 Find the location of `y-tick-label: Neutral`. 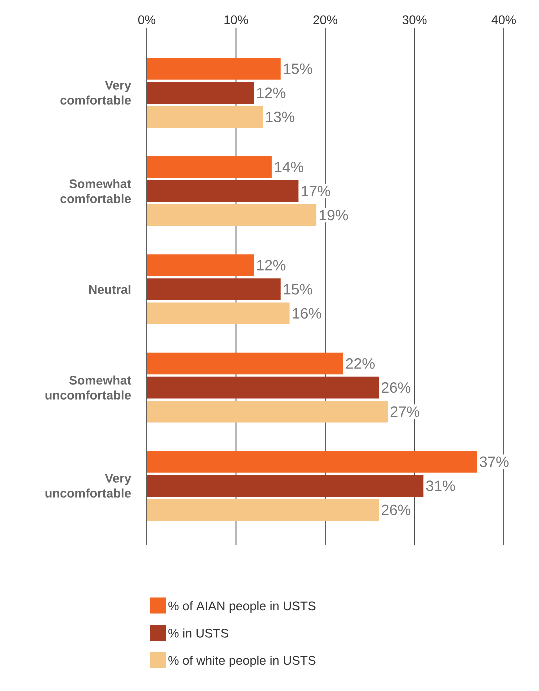

y-tick-label: Neutral is located at coordinates (110, 289).